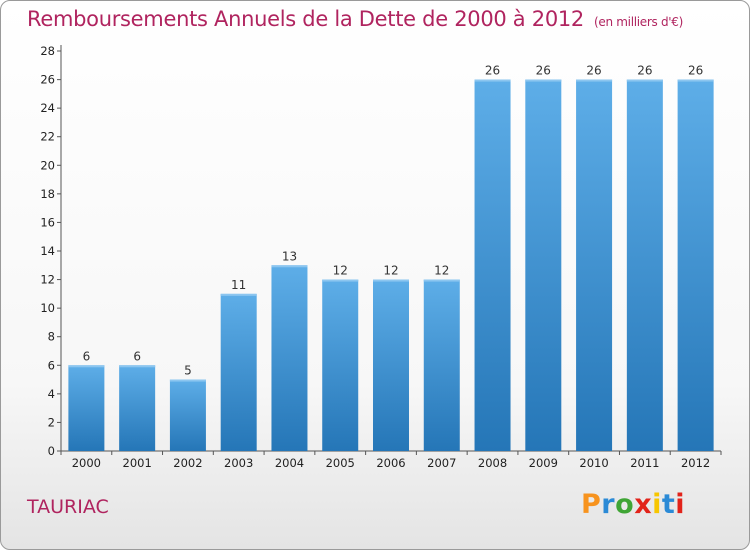 This screenshot has height=550, width=750. I want to click on x-tick-label: 2003, so click(238, 463).